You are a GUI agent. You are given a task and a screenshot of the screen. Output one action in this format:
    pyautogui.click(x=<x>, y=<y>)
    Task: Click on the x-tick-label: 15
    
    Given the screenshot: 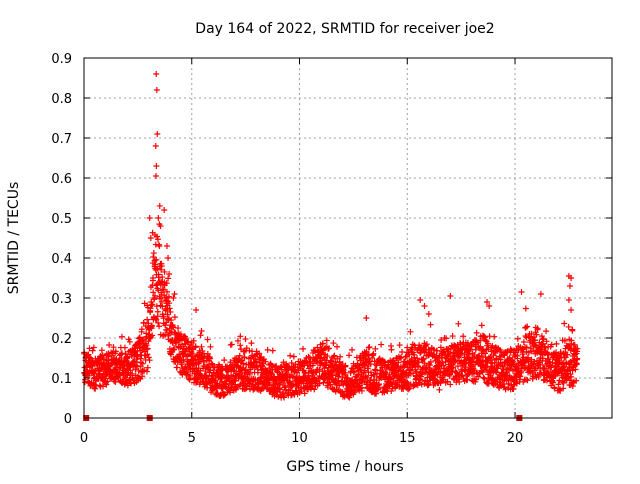 What is the action you would take?
    pyautogui.click(x=407, y=438)
    